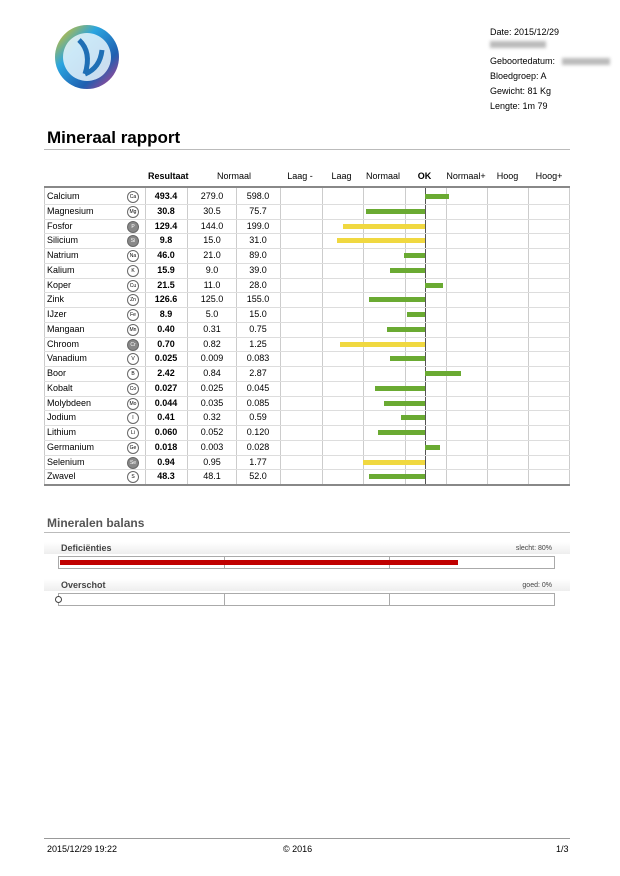  What do you see at coordinates (212, 299) in the screenshot?
I see `min: 125.0` at bounding box center [212, 299].